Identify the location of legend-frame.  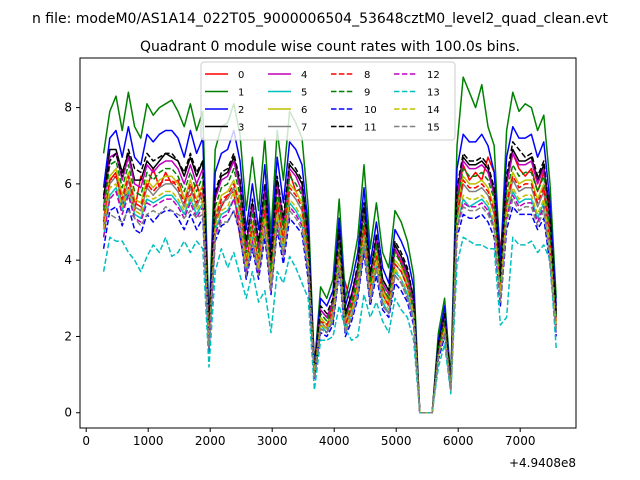
(328, 101).